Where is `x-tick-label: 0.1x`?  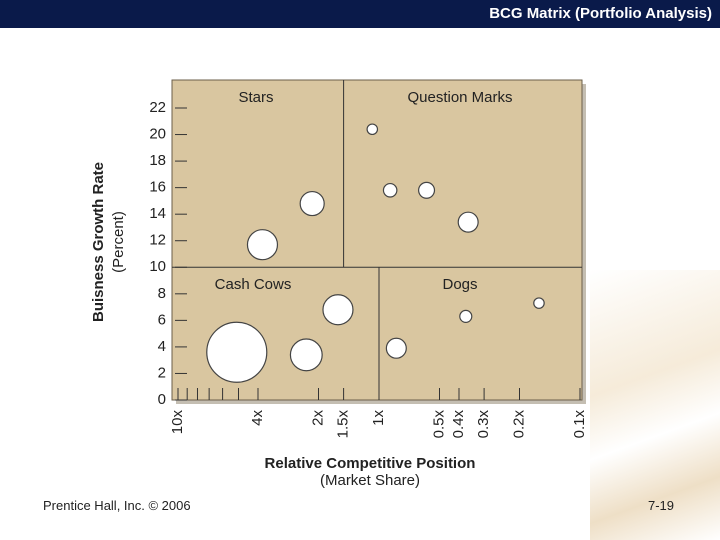
x-tick-label: 0.1x is located at coordinates (579, 424).